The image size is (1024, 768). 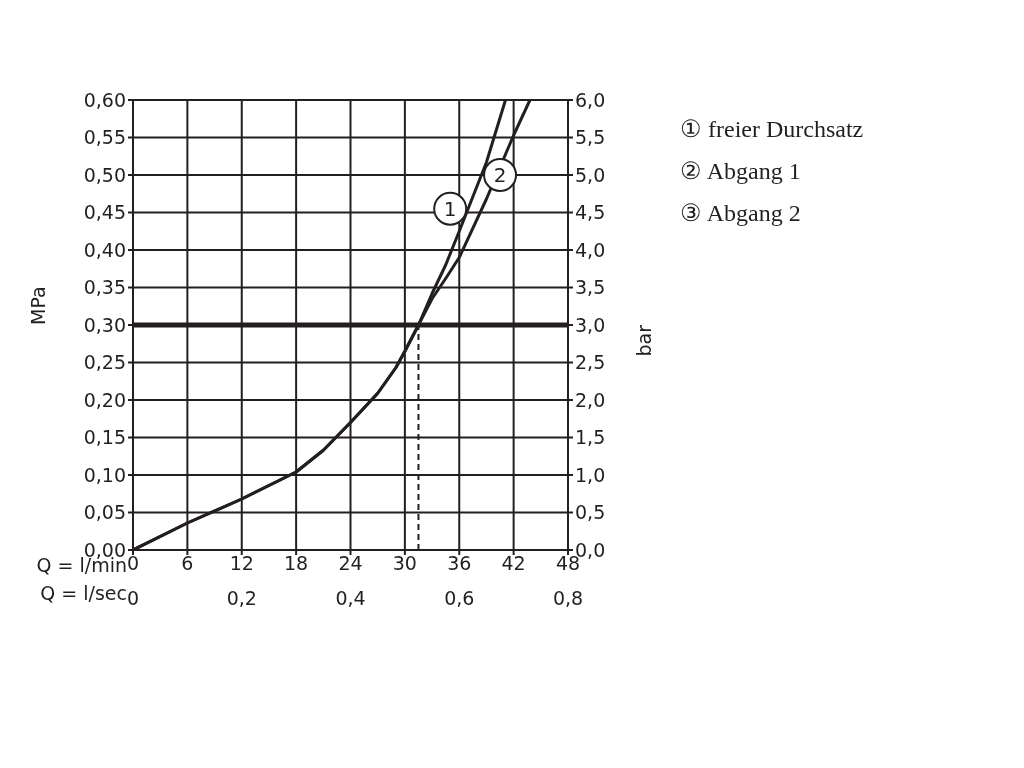 I want to click on y-tick-label: 0,40, so click(x=104, y=249).